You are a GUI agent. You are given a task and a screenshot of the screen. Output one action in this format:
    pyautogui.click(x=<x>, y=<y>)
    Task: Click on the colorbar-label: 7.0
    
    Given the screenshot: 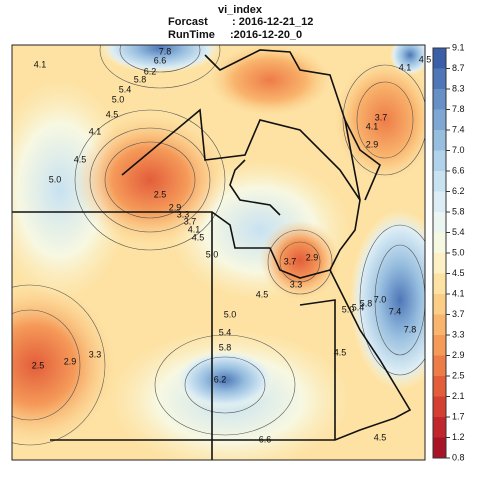 What is the action you would take?
    pyautogui.click(x=458, y=150)
    